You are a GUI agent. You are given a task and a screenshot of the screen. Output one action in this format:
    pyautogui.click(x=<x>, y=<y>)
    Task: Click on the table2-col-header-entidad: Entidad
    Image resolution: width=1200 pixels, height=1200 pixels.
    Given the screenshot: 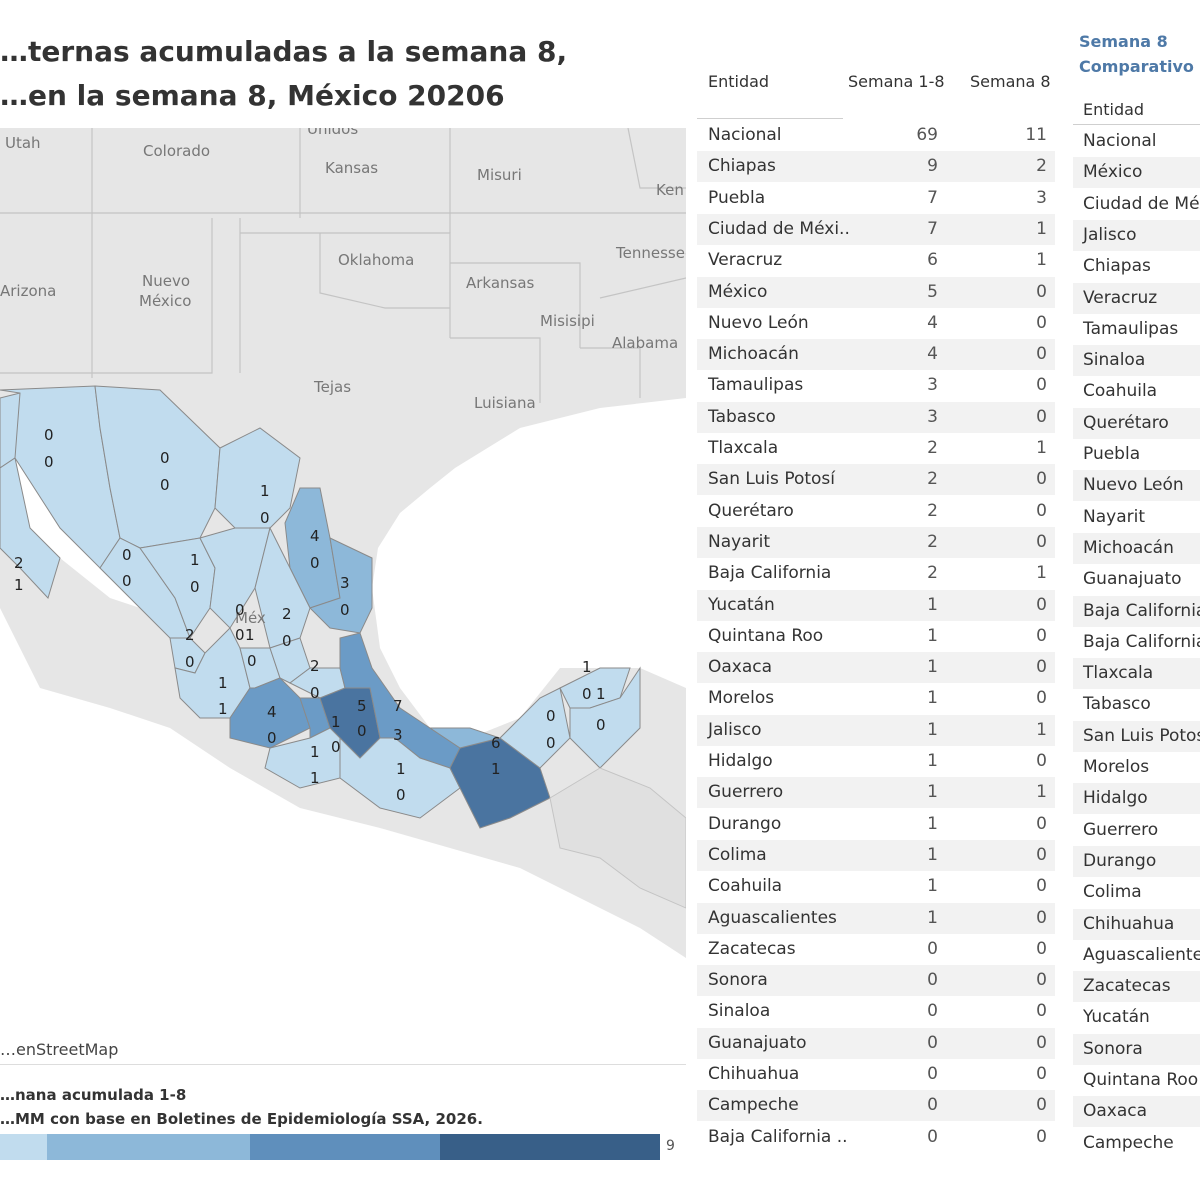 What is the action you would take?
    pyautogui.click(x=1114, y=109)
    